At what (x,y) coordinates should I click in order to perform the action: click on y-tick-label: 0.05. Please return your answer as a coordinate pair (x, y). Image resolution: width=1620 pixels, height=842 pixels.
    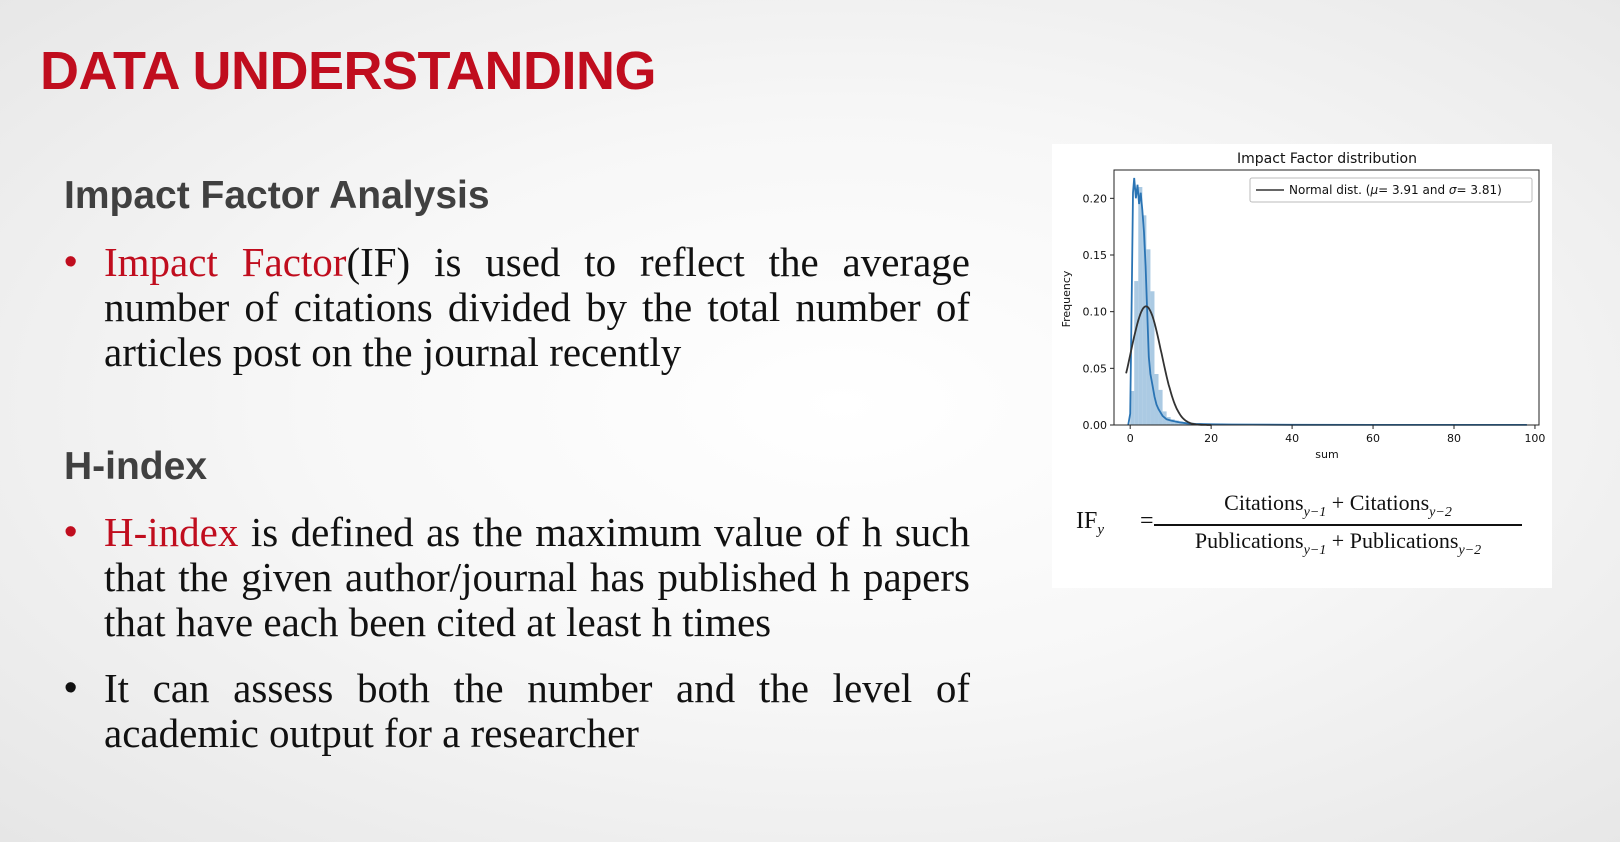
    Looking at the image, I should click on (1095, 368).